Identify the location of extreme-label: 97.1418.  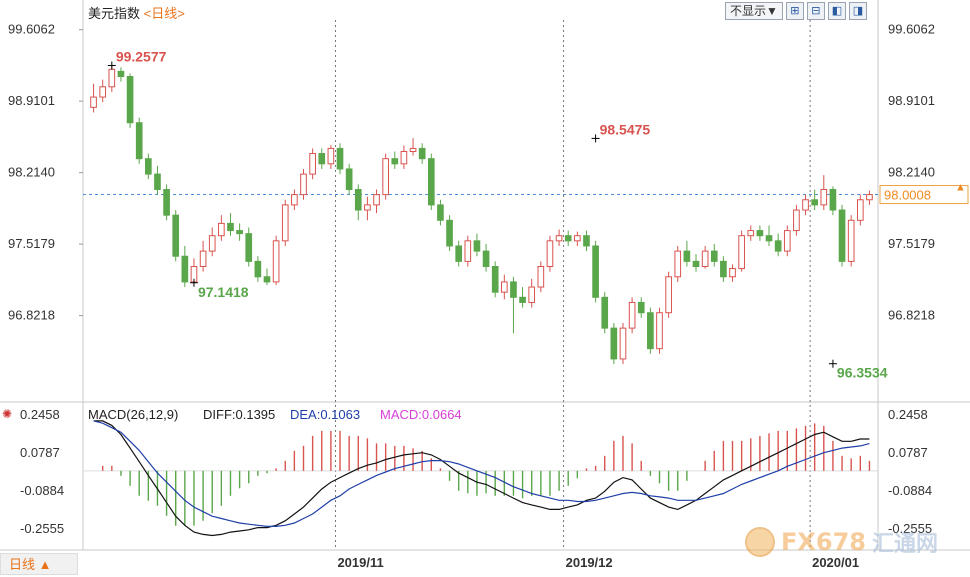
(223, 292).